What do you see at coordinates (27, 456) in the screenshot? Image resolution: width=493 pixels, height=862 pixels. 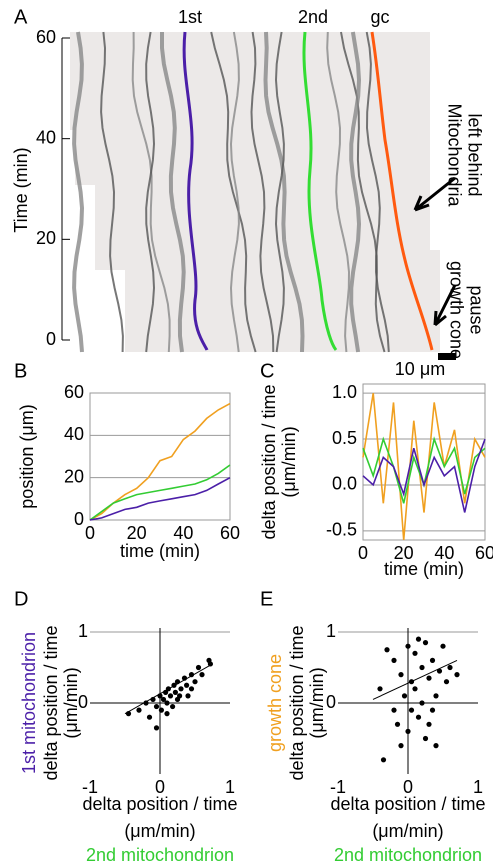 I see `y-axis-label: position (μm)` at bounding box center [27, 456].